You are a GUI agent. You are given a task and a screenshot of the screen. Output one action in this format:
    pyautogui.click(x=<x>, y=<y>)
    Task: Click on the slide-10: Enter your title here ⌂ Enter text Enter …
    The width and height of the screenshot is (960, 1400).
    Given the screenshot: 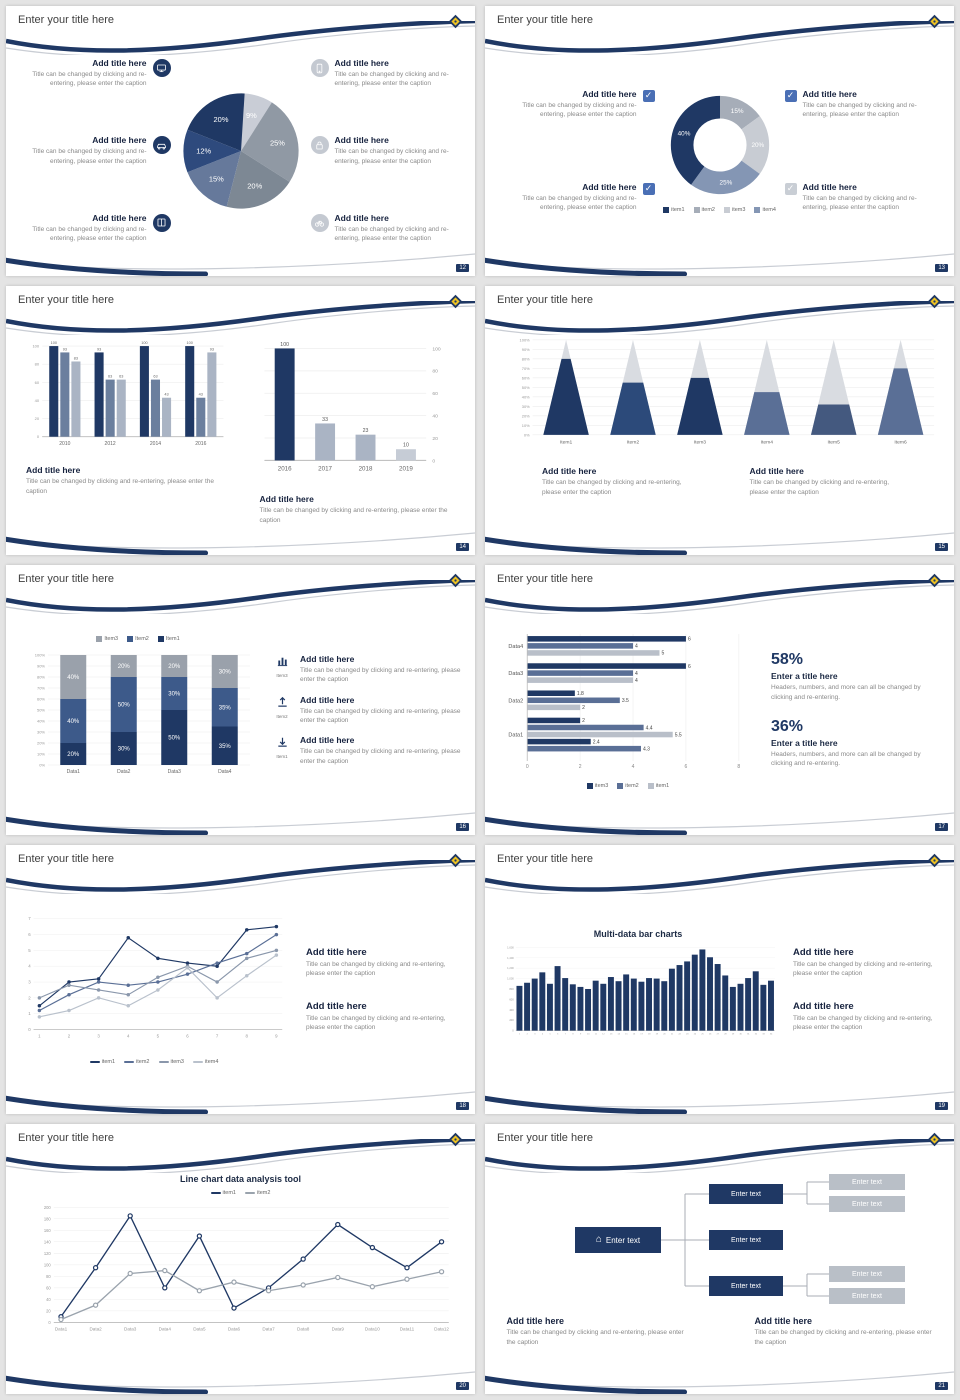 What is the action you would take?
    pyautogui.click(x=719, y=1259)
    